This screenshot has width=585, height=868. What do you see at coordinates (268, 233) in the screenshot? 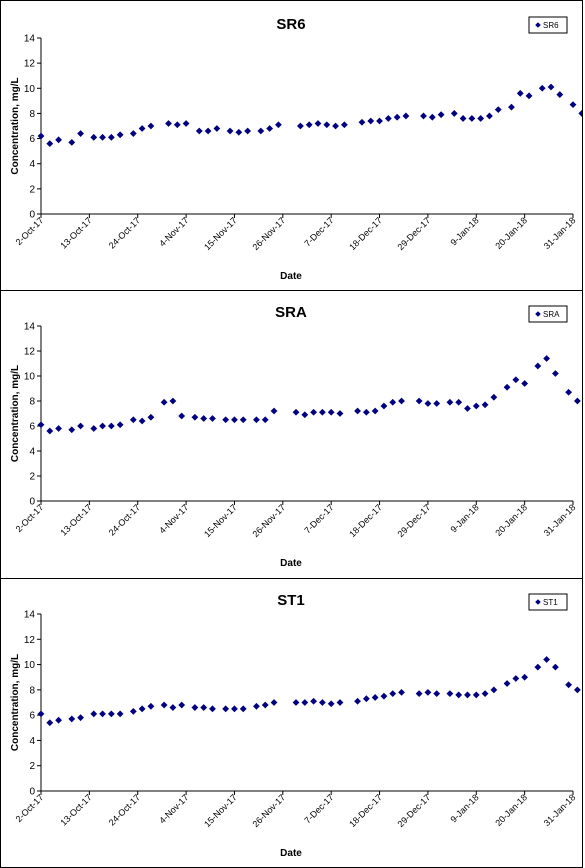
I see `x-tick-label: 26-Nov-17` at bounding box center [268, 233].